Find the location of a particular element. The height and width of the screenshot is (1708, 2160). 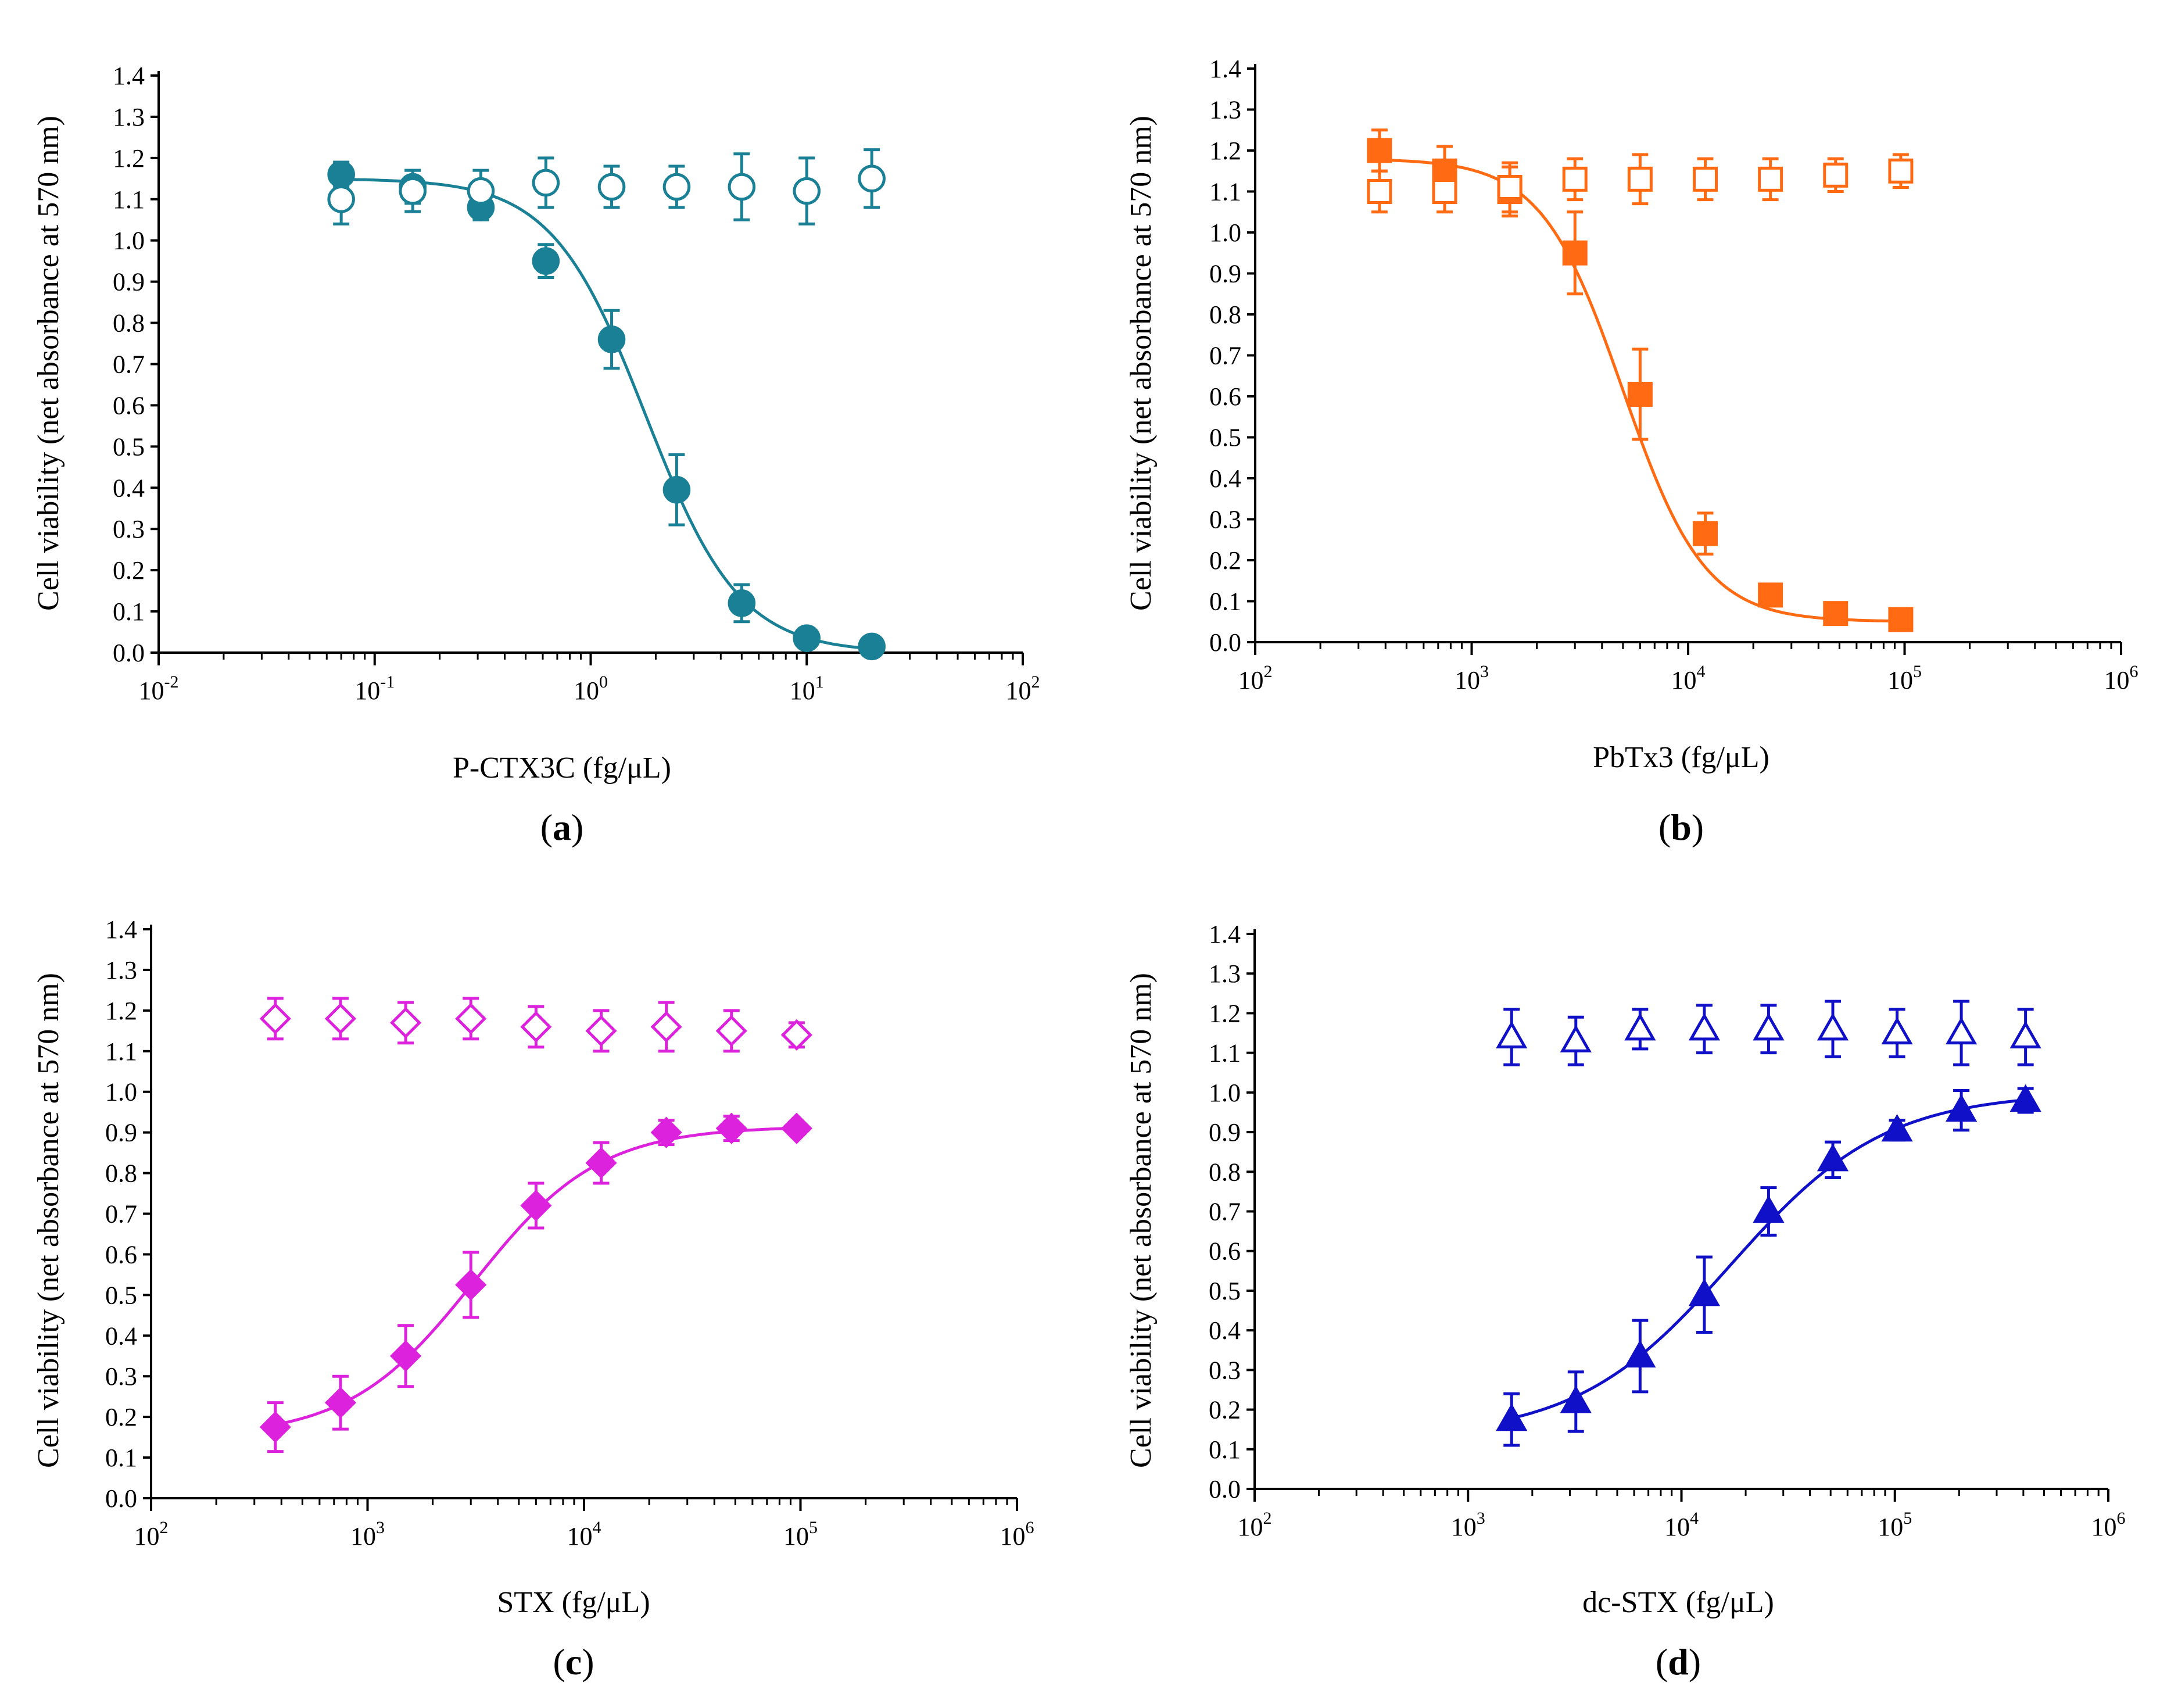

y-tick-label: 1.0 is located at coordinates (1225, 233).